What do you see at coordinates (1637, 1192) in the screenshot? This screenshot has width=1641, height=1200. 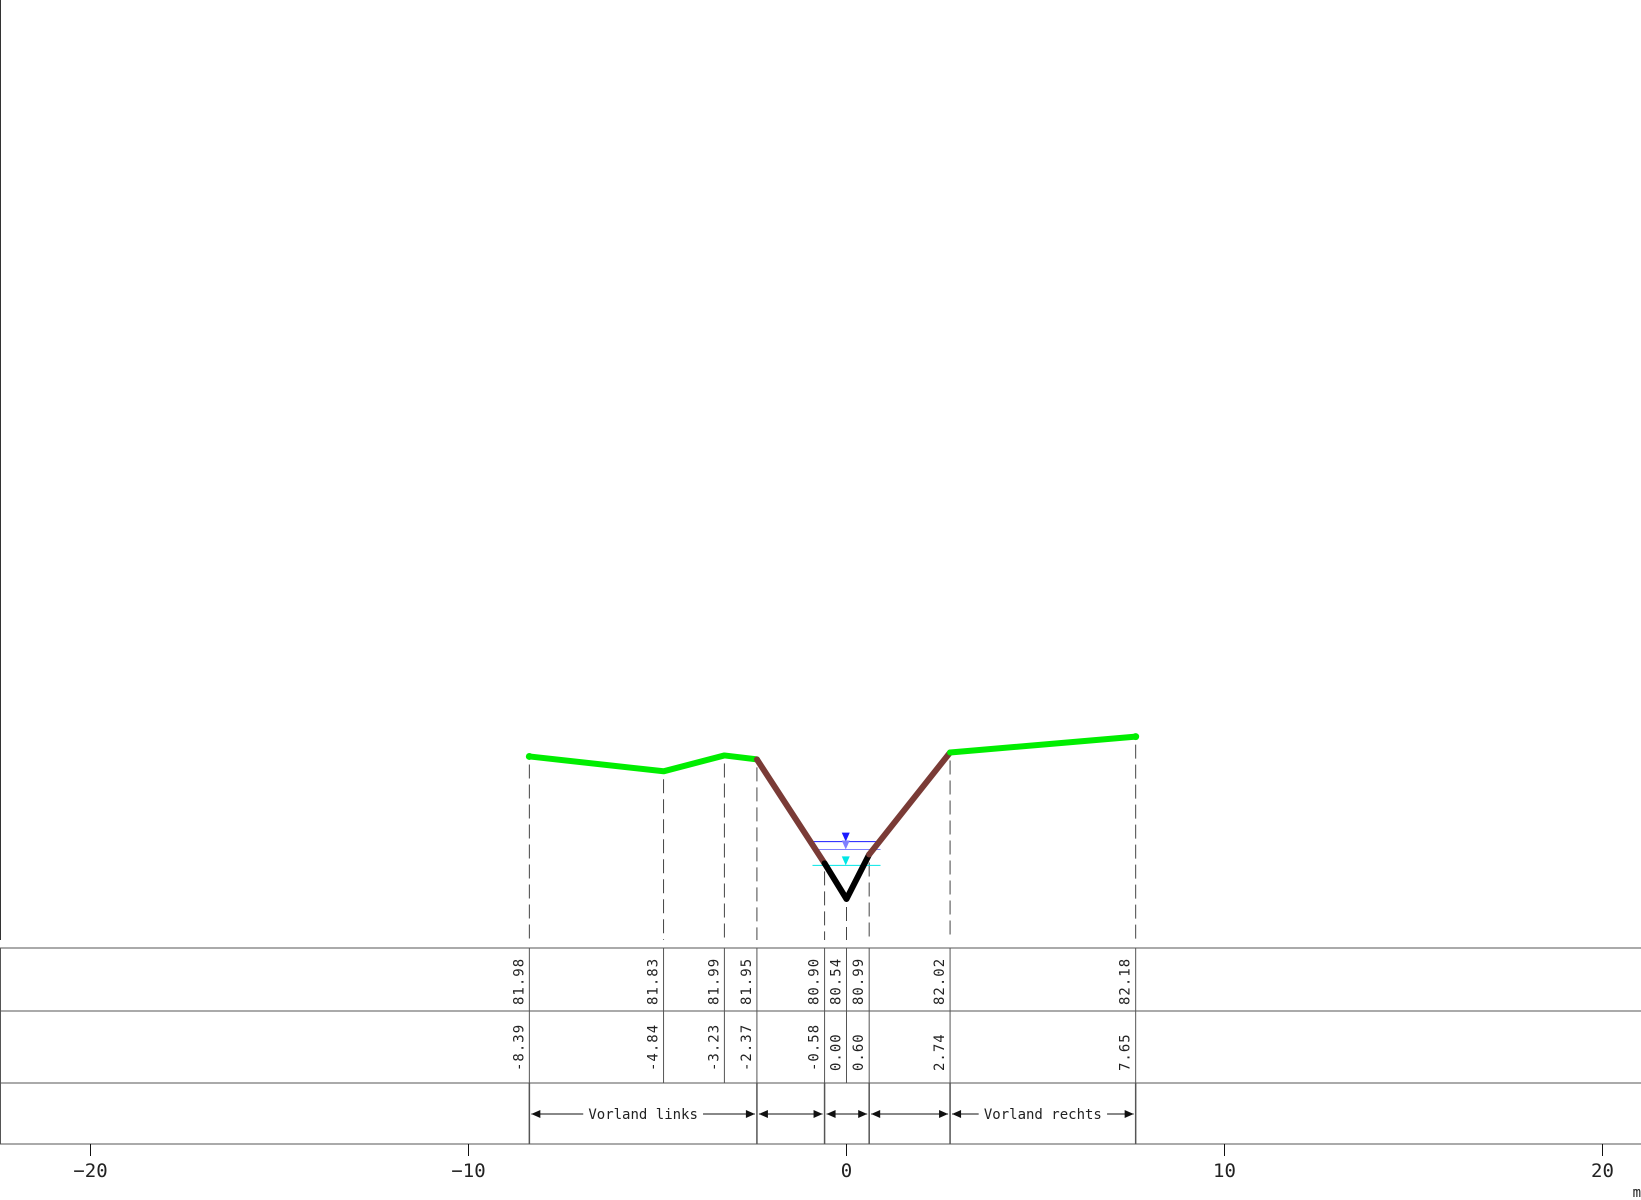 I see `x-axis-unit: m` at bounding box center [1637, 1192].